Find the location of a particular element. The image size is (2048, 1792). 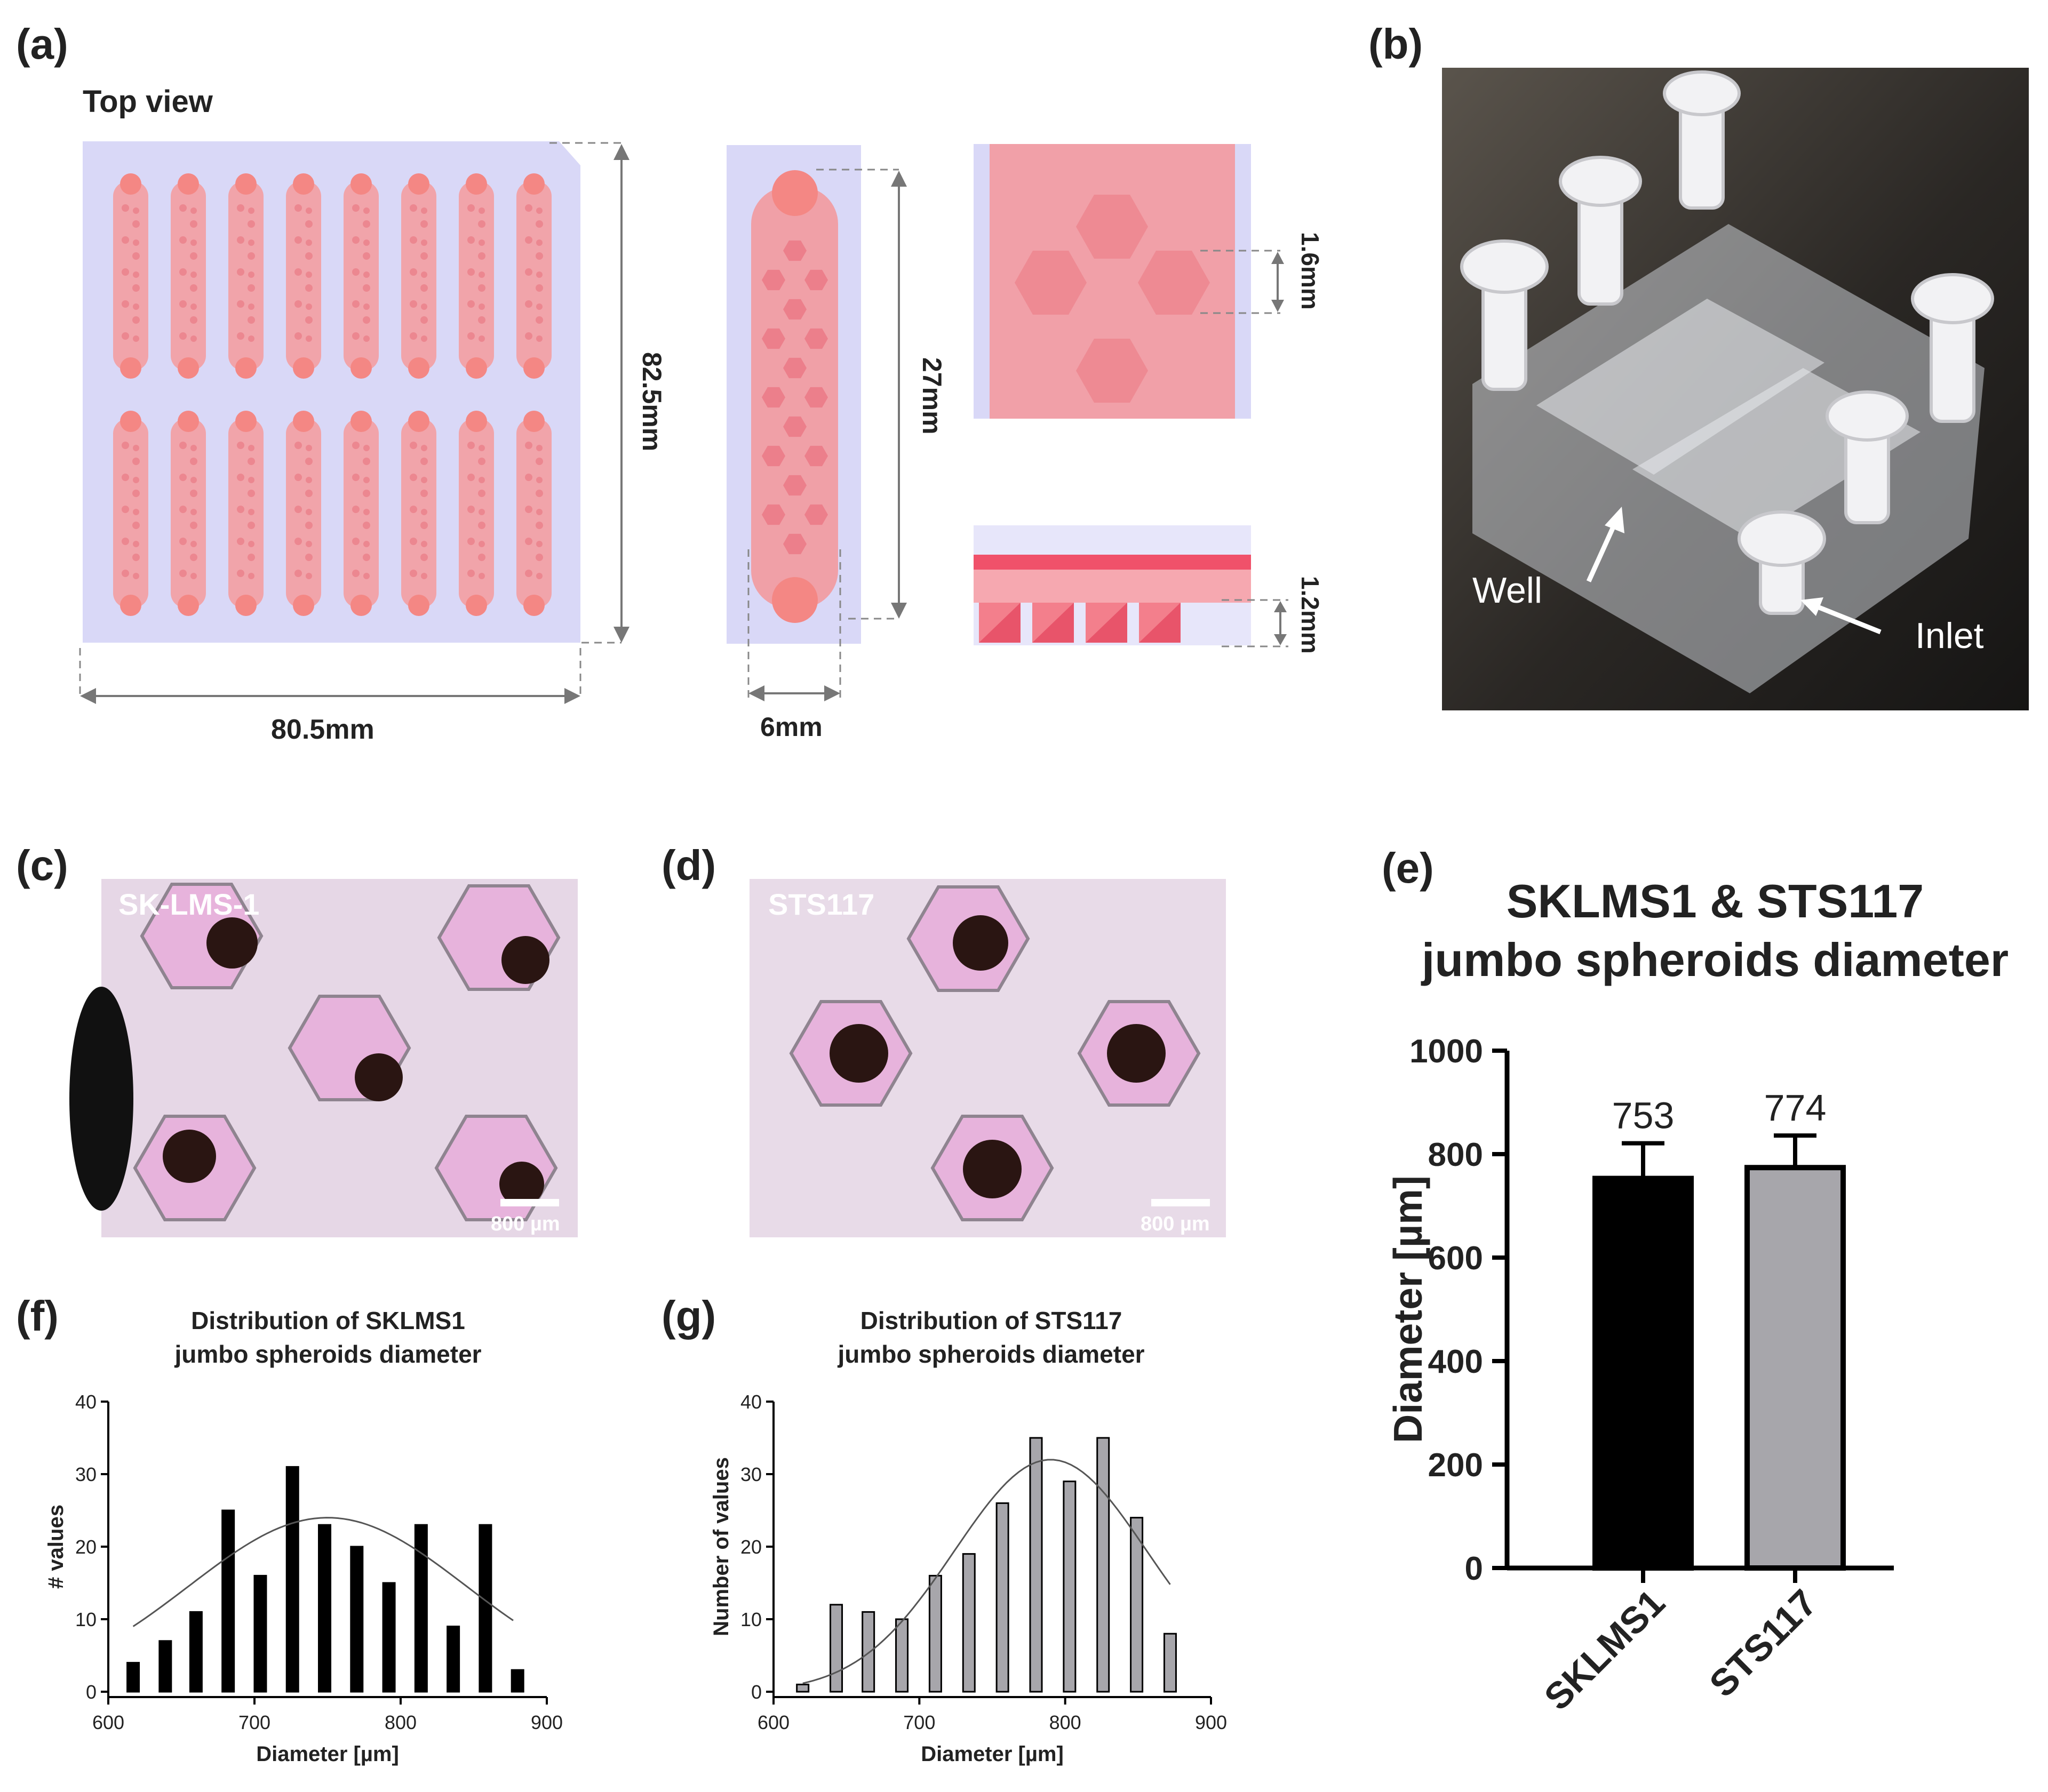

chart-f-y-tick-label: 10 is located at coordinates (86, 1619).